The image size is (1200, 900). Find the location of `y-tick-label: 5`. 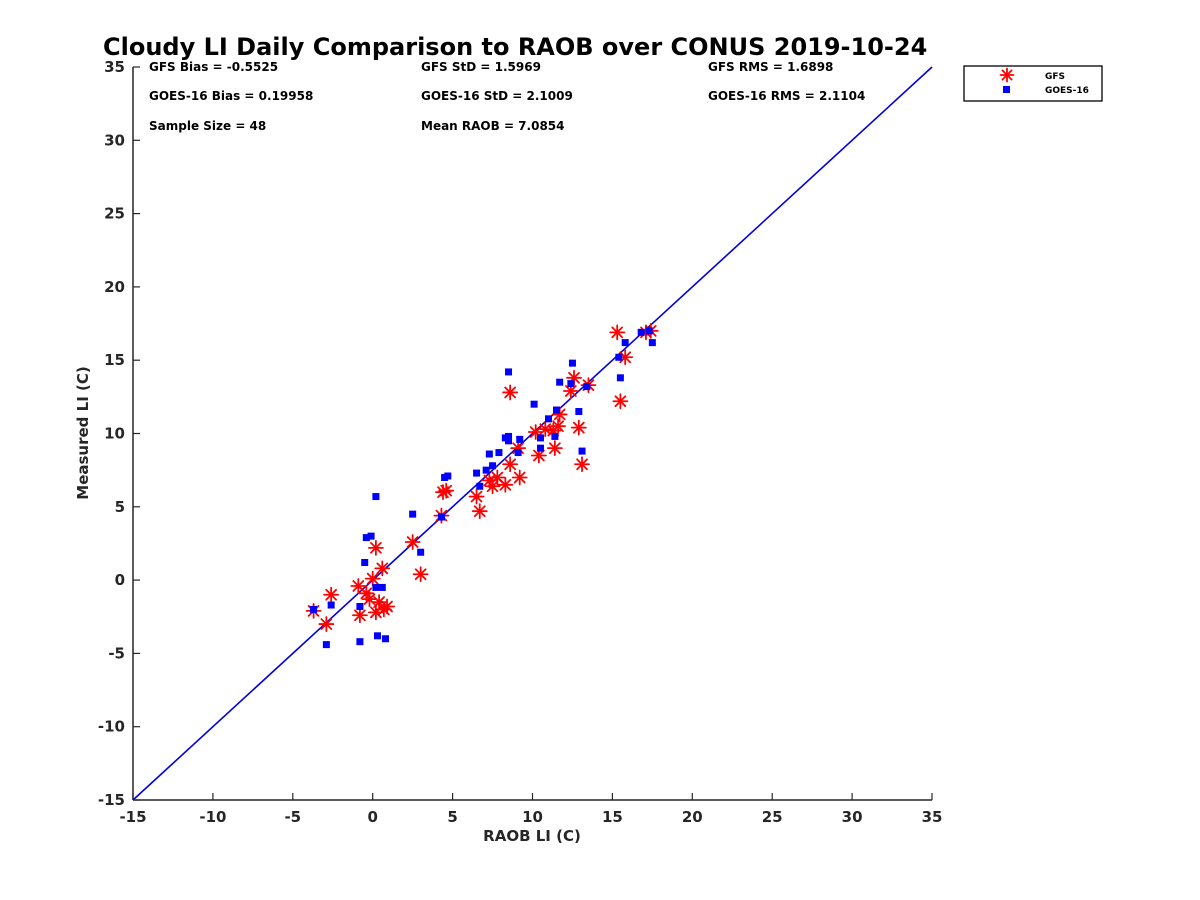

y-tick-label: 5 is located at coordinates (120, 507).